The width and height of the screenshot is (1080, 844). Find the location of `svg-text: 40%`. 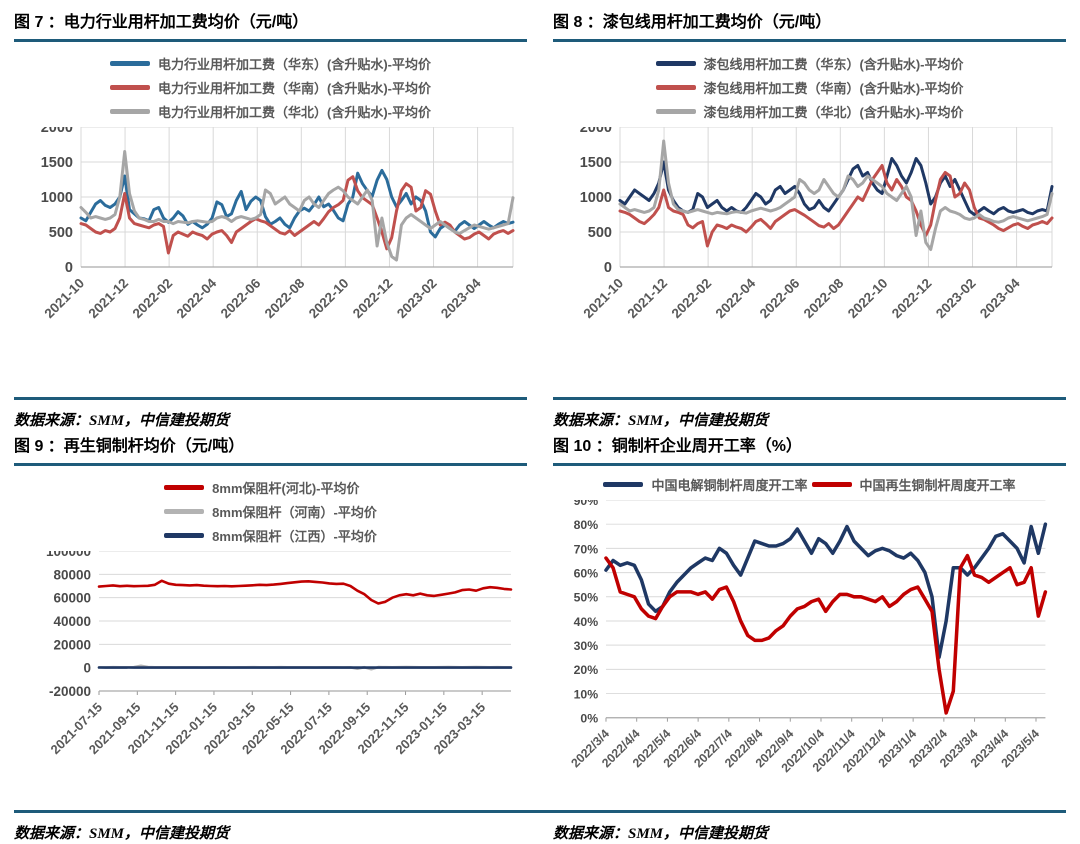

svg-text: 40% is located at coordinates (585, 622).